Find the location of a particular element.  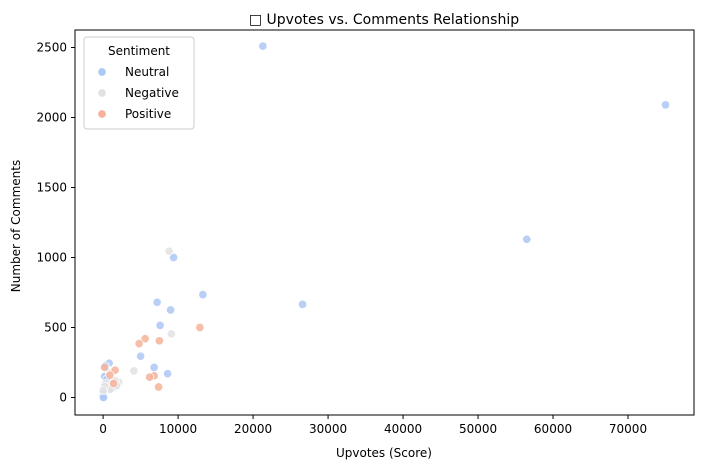

chart-title: □ Upvotes vs. Comments Relationship is located at coordinates (384, 20).